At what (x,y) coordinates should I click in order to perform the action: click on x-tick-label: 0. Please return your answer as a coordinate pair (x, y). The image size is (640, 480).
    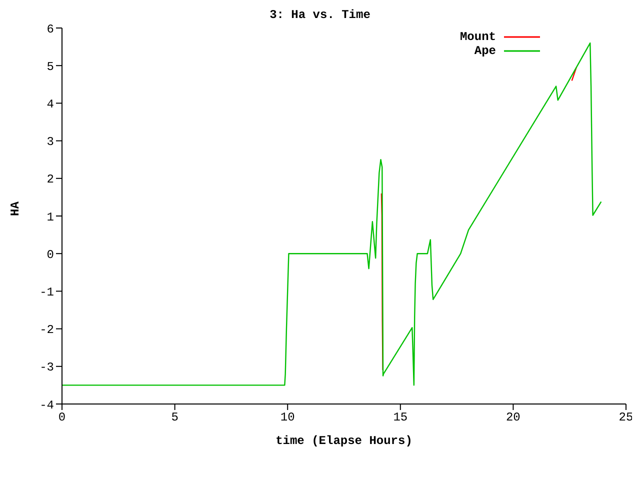
    Looking at the image, I should click on (62, 417).